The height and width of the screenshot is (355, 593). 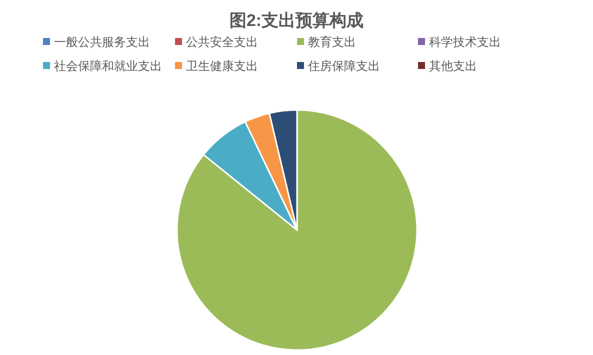 What do you see at coordinates (332, 42) in the screenshot?
I see `legend-label: 教育支出` at bounding box center [332, 42].